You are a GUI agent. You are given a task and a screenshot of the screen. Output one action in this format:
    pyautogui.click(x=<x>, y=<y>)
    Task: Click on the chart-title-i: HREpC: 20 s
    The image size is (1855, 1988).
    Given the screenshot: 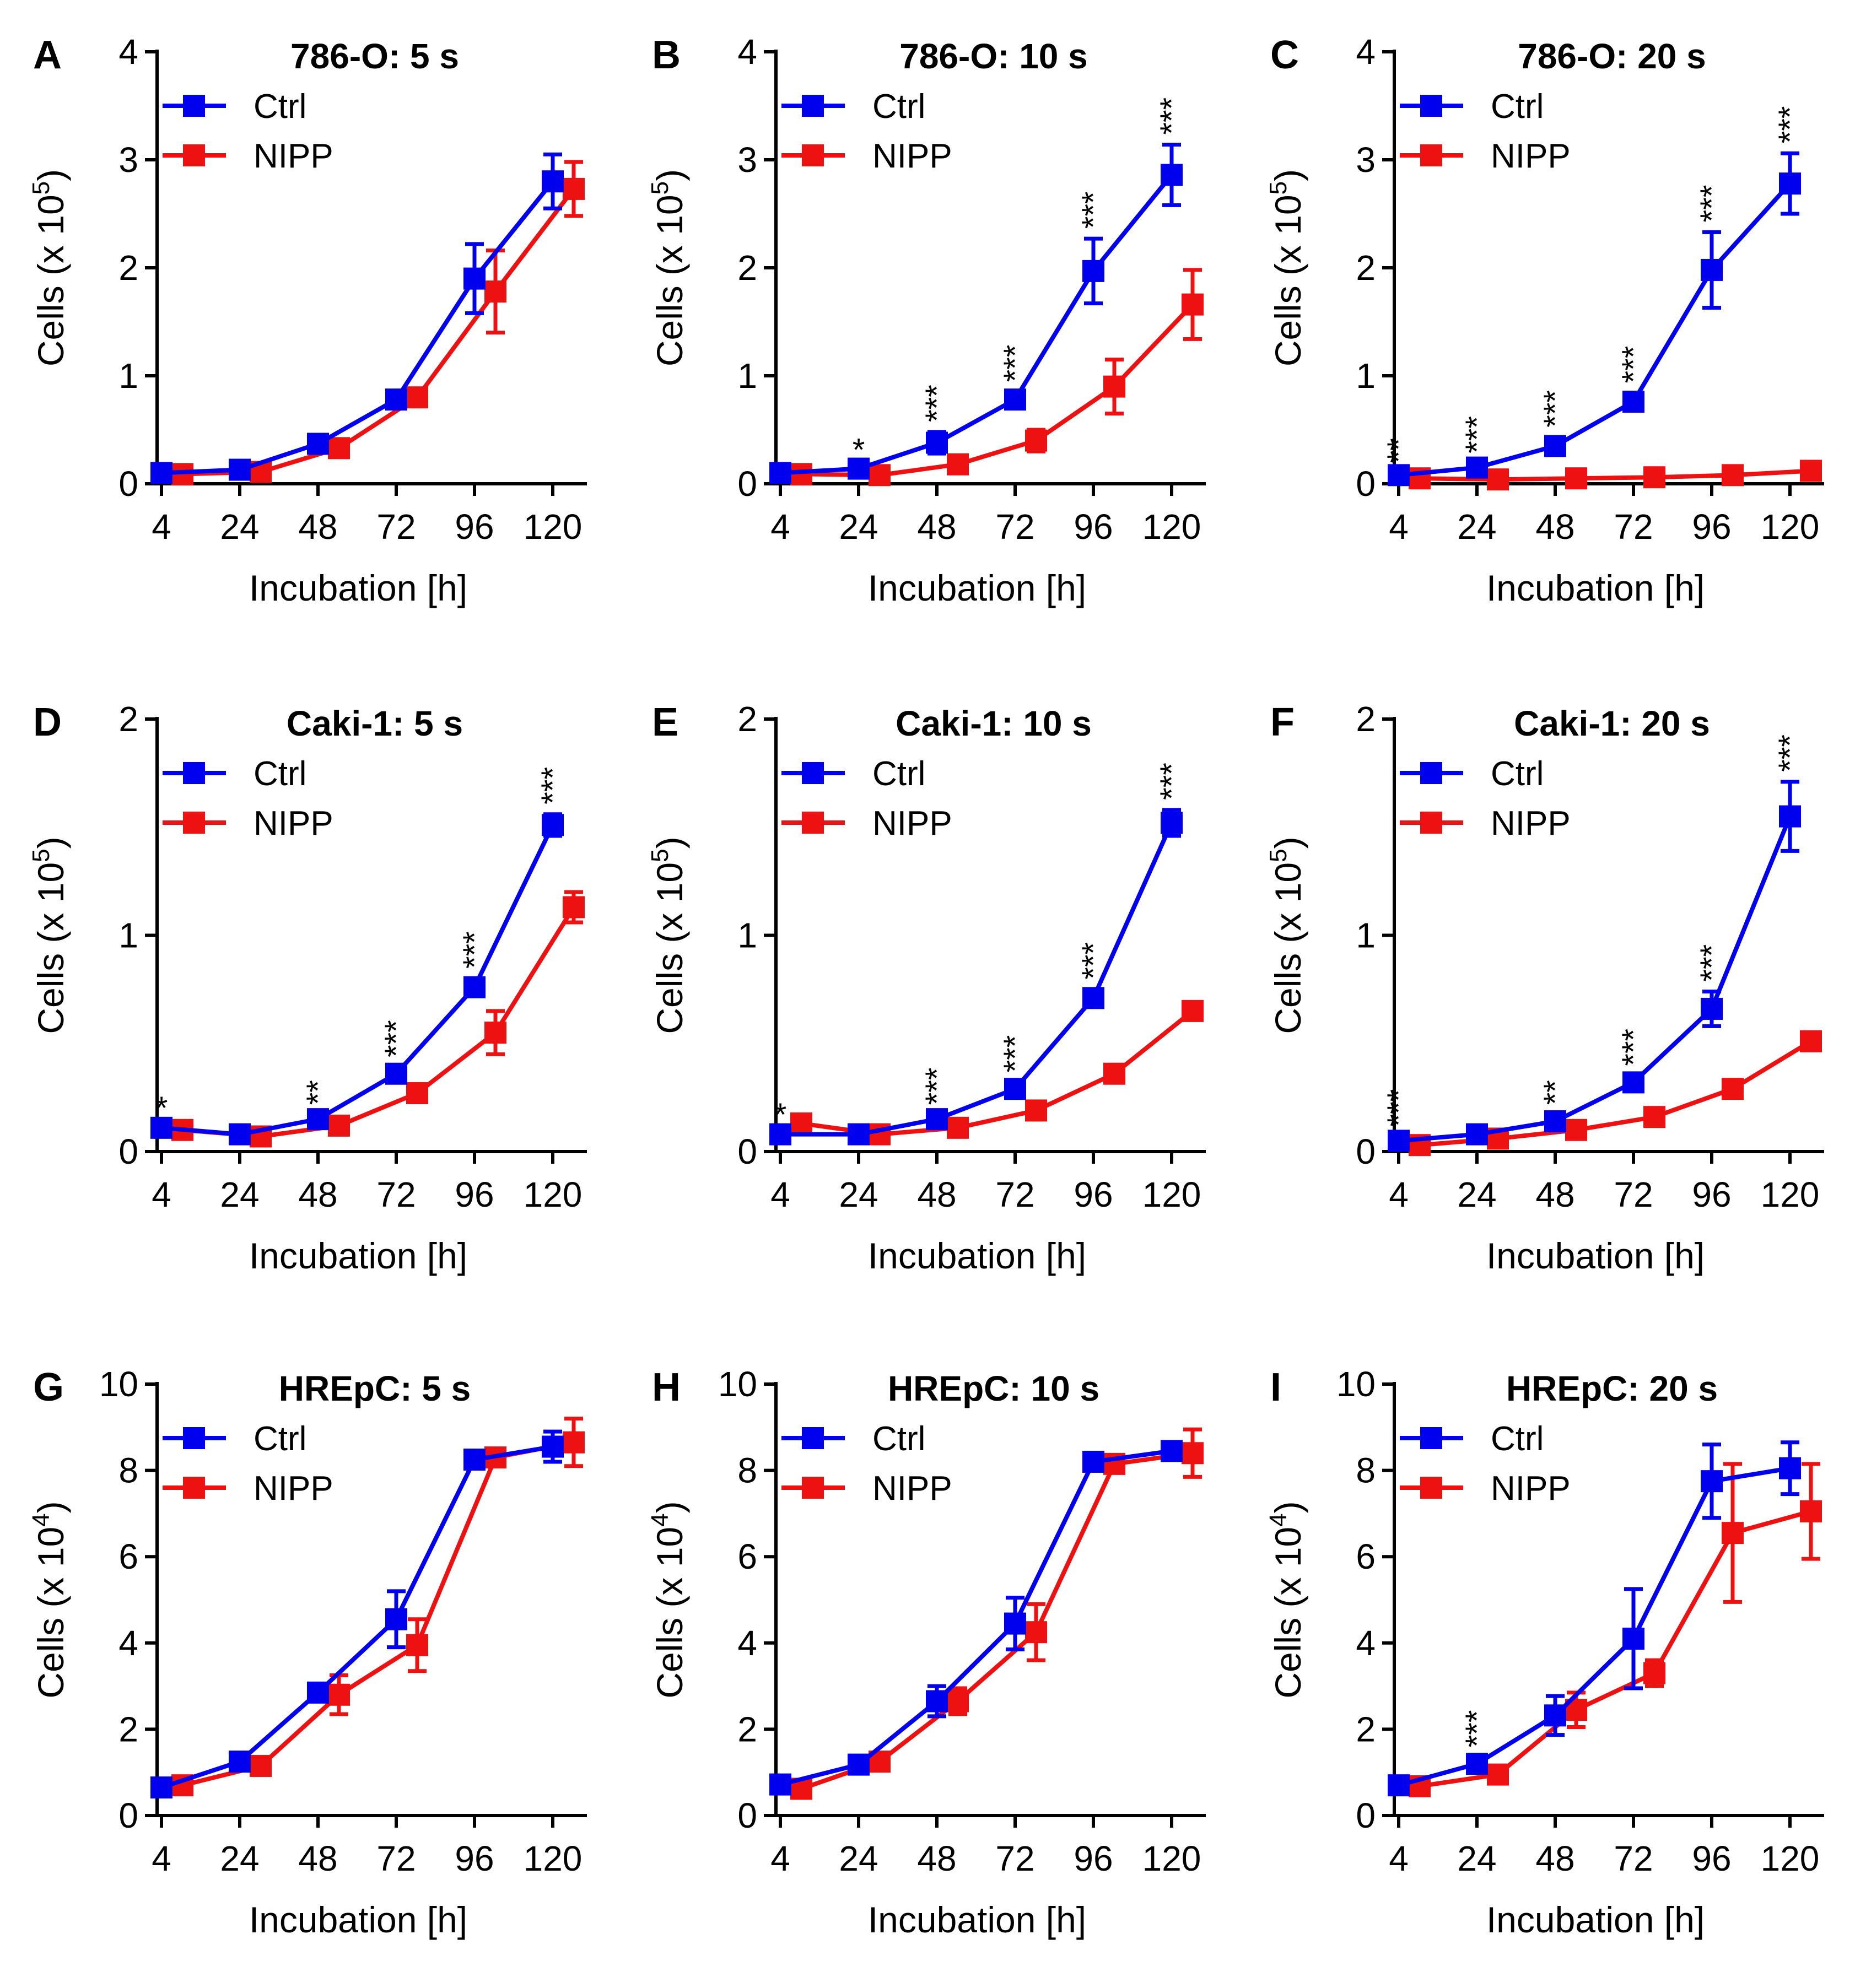 What is the action you would take?
    pyautogui.click(x=1612, y=1388)
    